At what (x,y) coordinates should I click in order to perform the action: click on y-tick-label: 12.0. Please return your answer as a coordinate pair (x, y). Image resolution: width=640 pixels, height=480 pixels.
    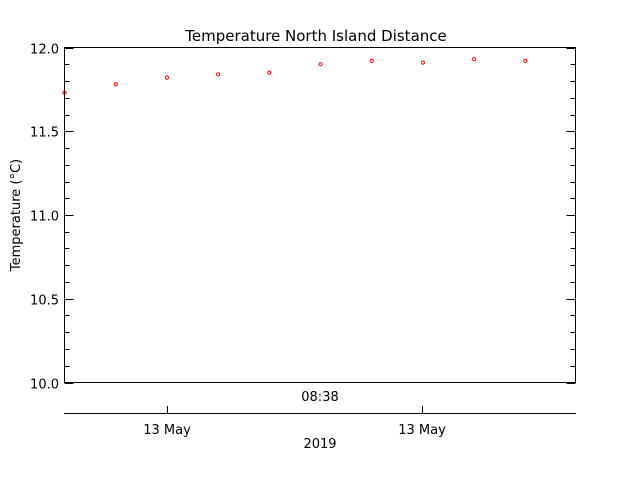
    Looking at the image, I should click on (44, 50).